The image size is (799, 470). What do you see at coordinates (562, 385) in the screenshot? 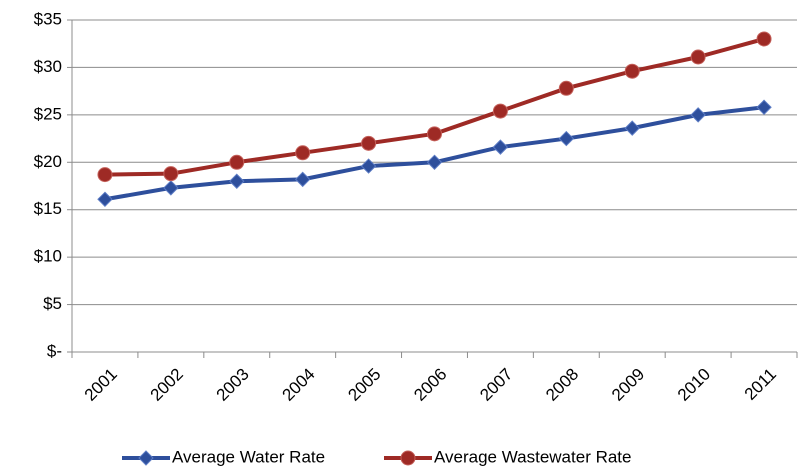
I see `x-tick-label: 2008` at bounding box center [562, 385].